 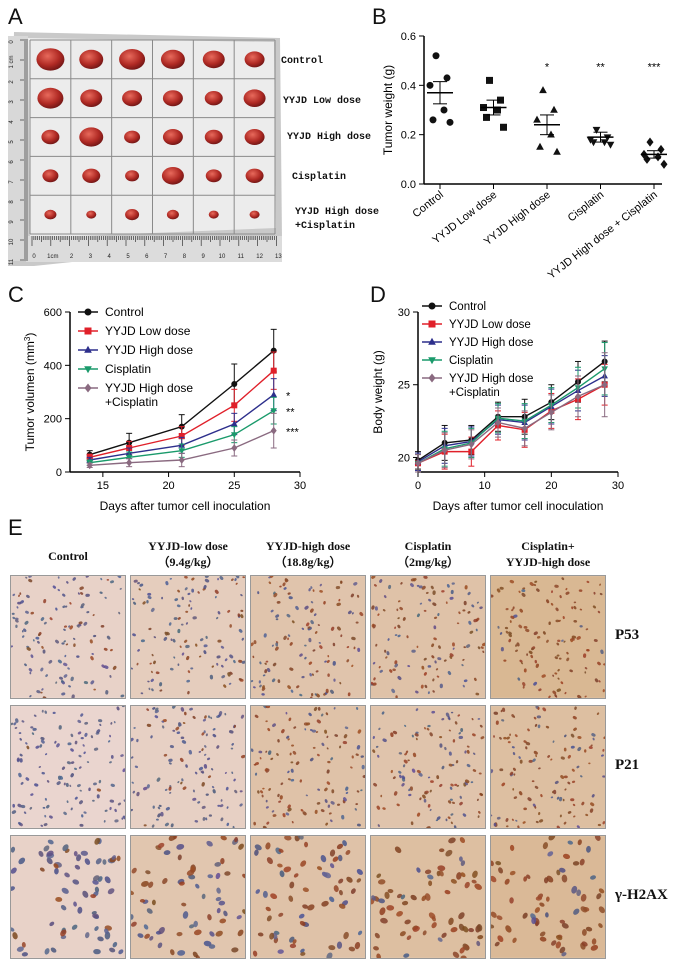 I want to click on panel-letter-a: A, so click(x=15, y=16).